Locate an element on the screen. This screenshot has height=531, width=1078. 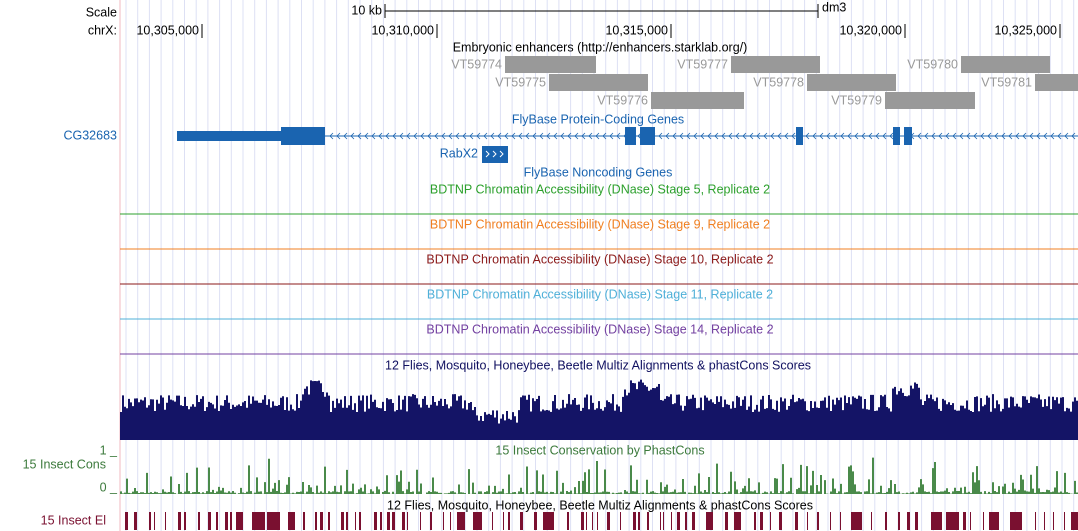
conservation-wiggle is located at coordinates (599, 475).